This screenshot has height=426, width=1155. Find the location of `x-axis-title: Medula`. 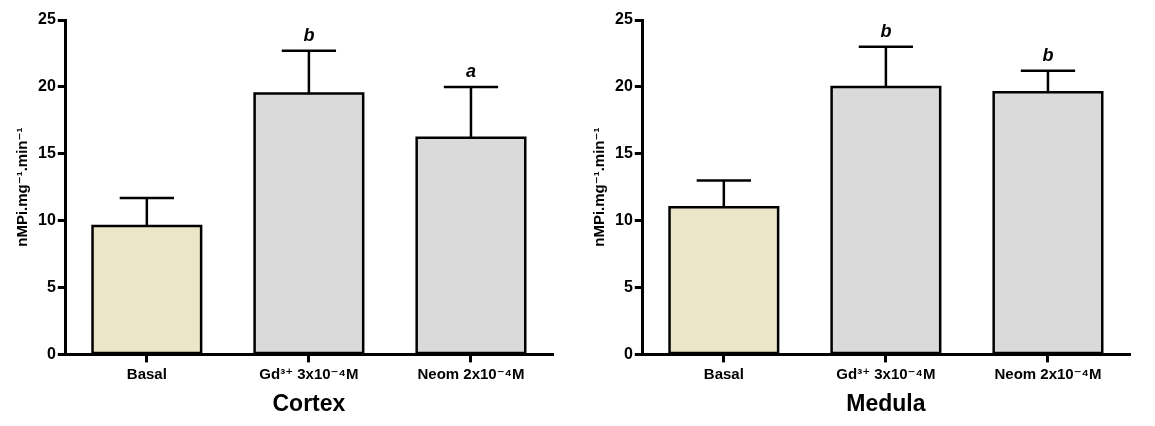

x-axis-title: Medula is located at coordinates (886, 402).